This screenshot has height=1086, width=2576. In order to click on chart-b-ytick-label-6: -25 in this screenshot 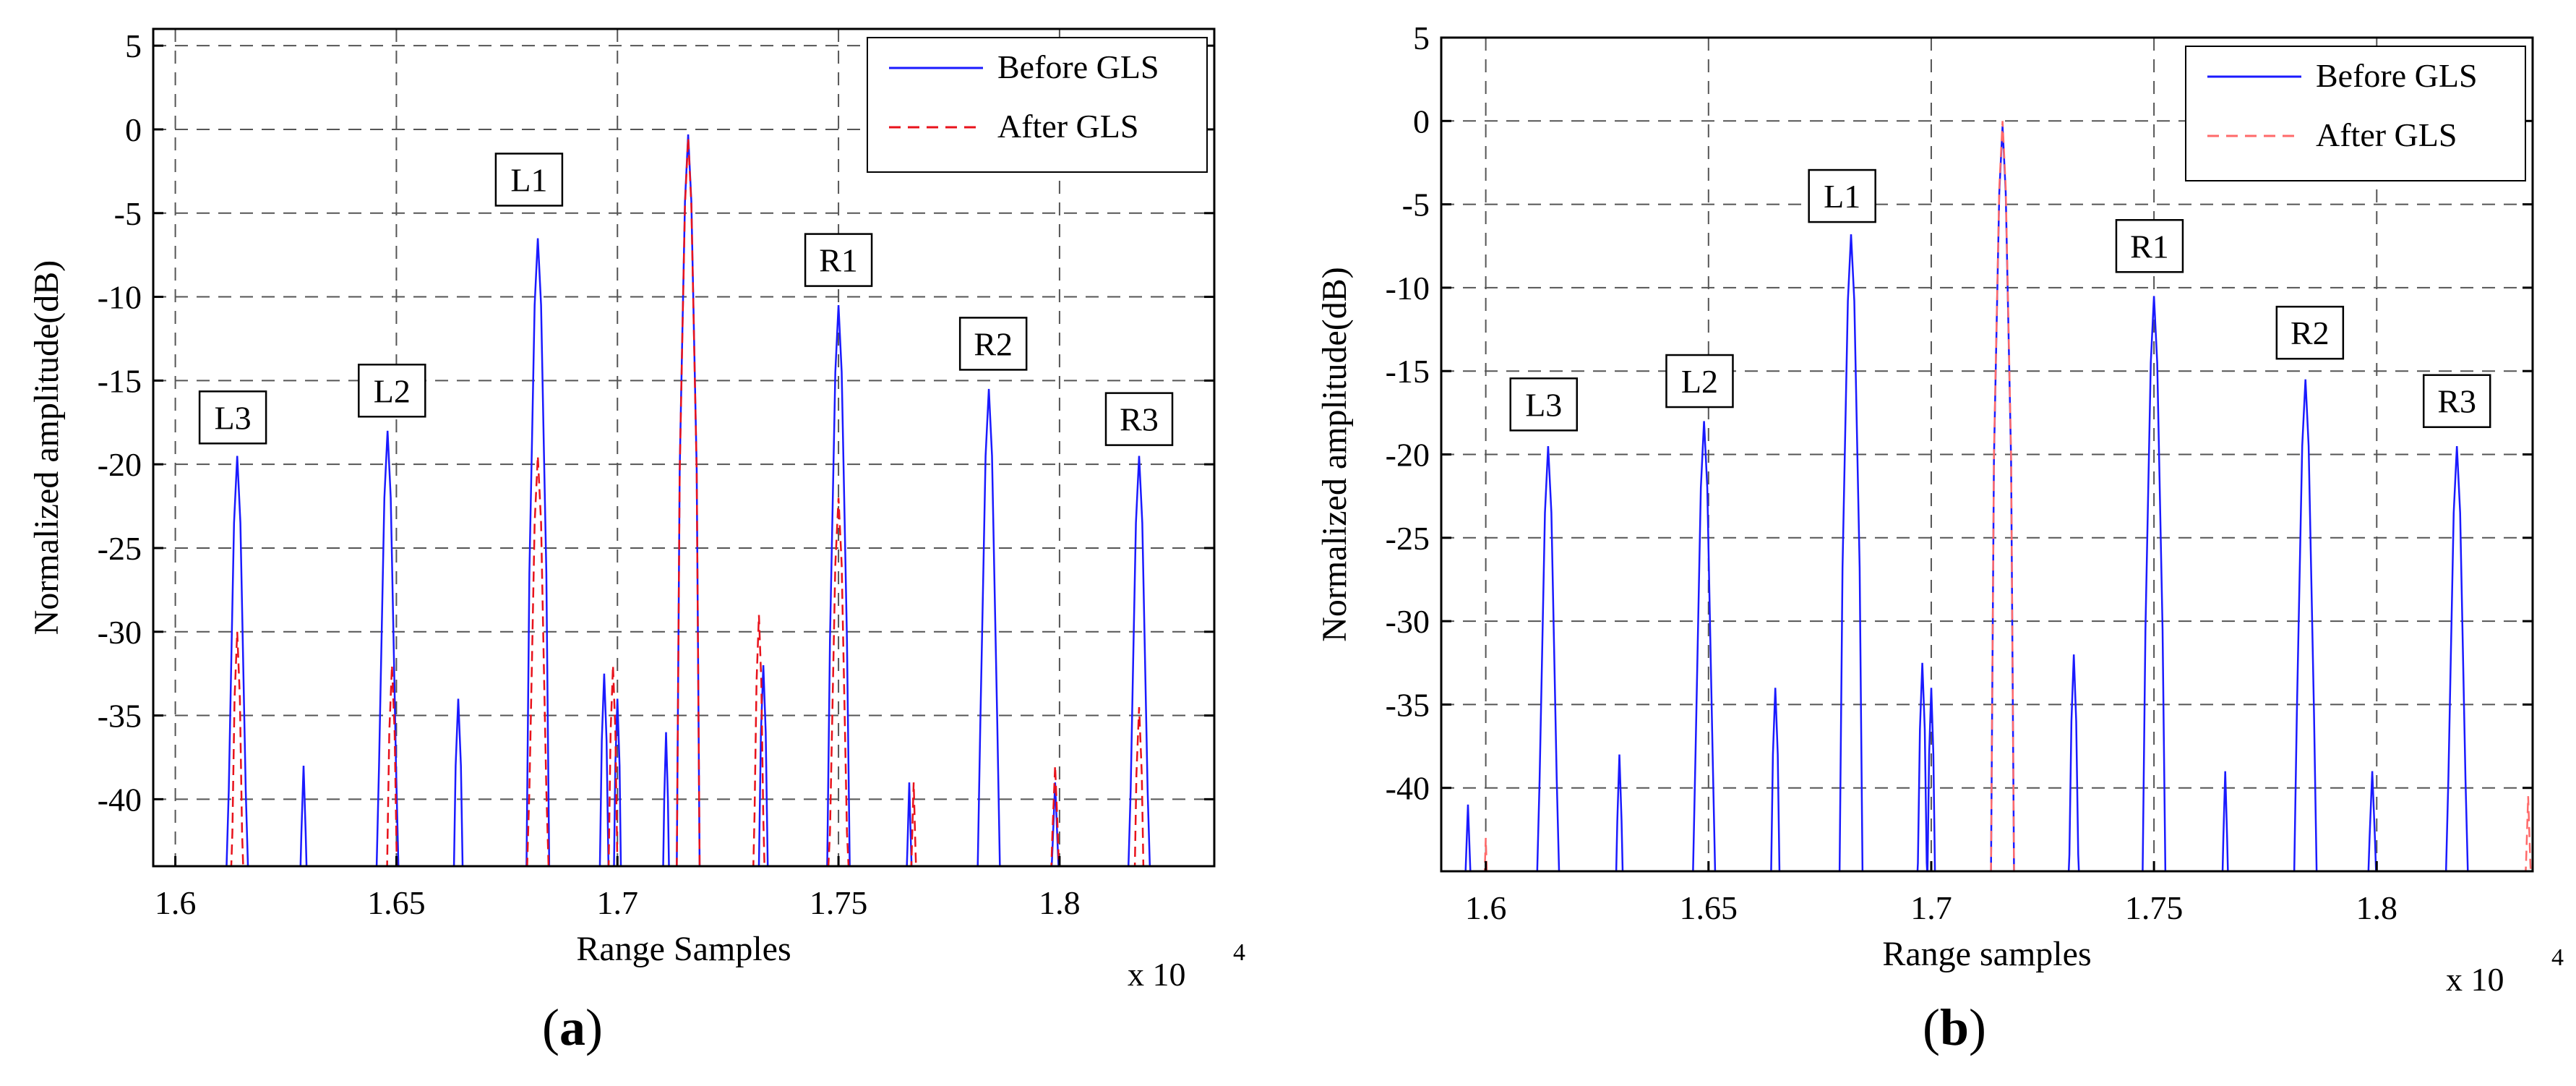, I will do `click(1408, 538)`.